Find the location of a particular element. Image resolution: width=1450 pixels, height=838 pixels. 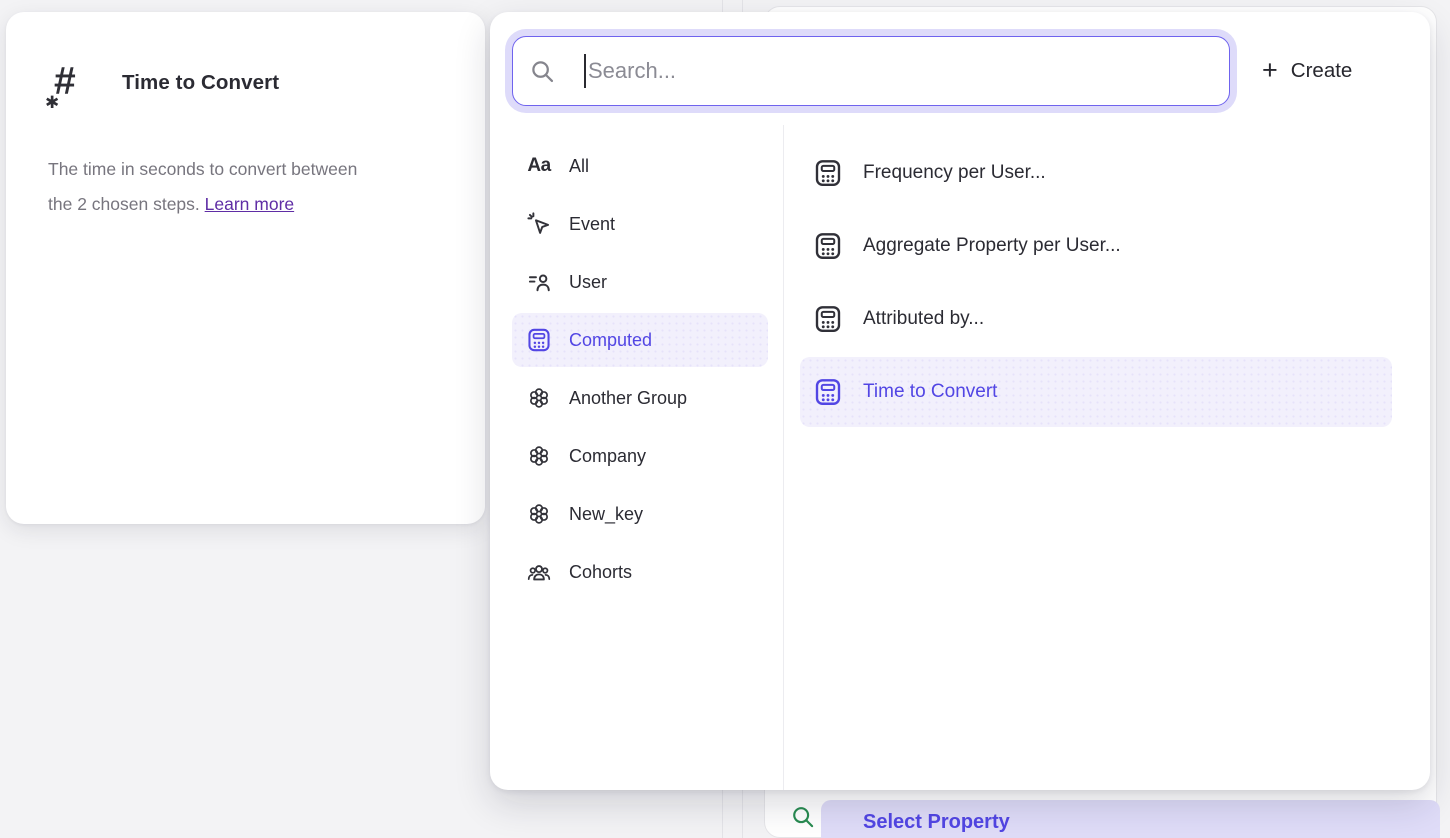

user-list-icon is located at coordinates (539, 282).